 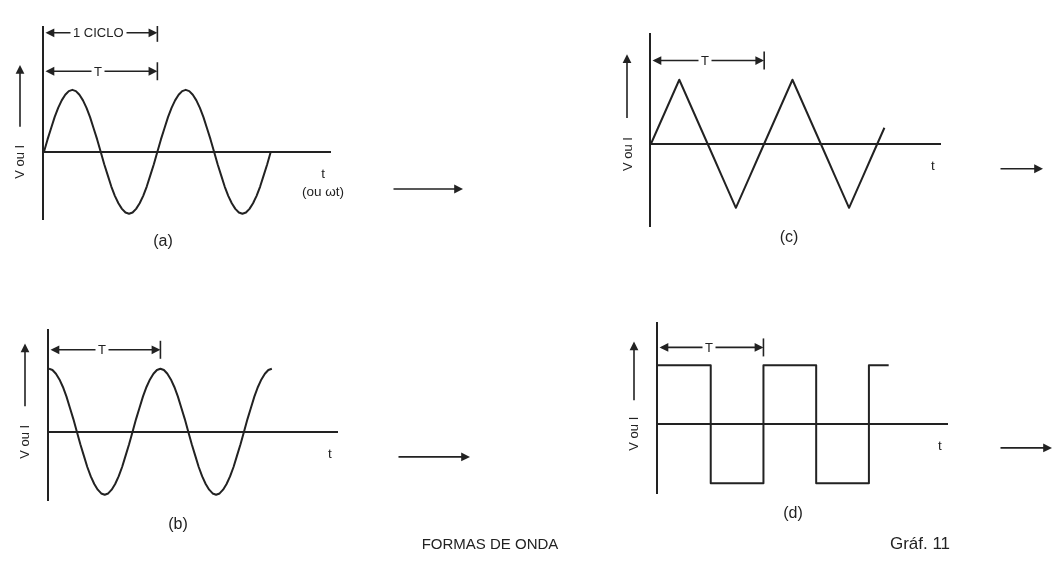 What do you see at coordinates (789, 236) in the screenshot?
I see `text: (c)` at bounding box center [789, 236].